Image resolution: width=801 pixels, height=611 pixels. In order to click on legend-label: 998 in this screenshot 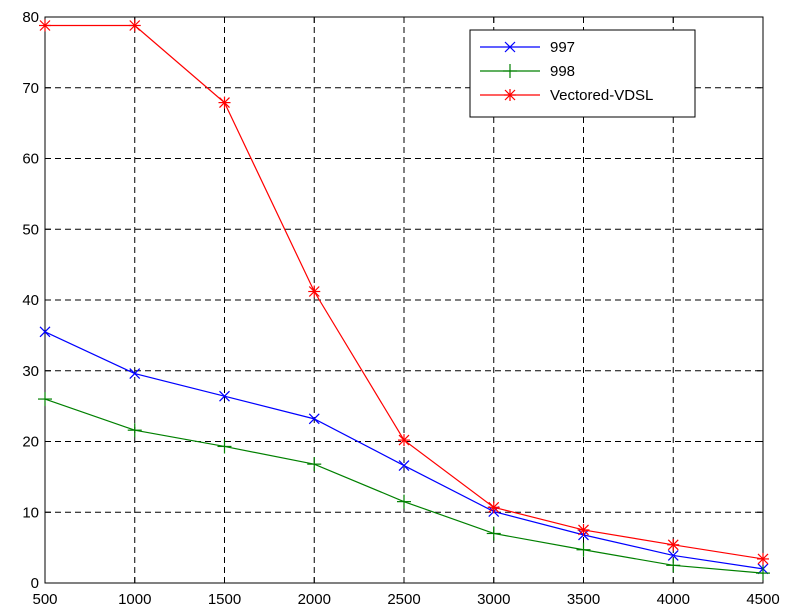, I will do `click(562, 71)`.